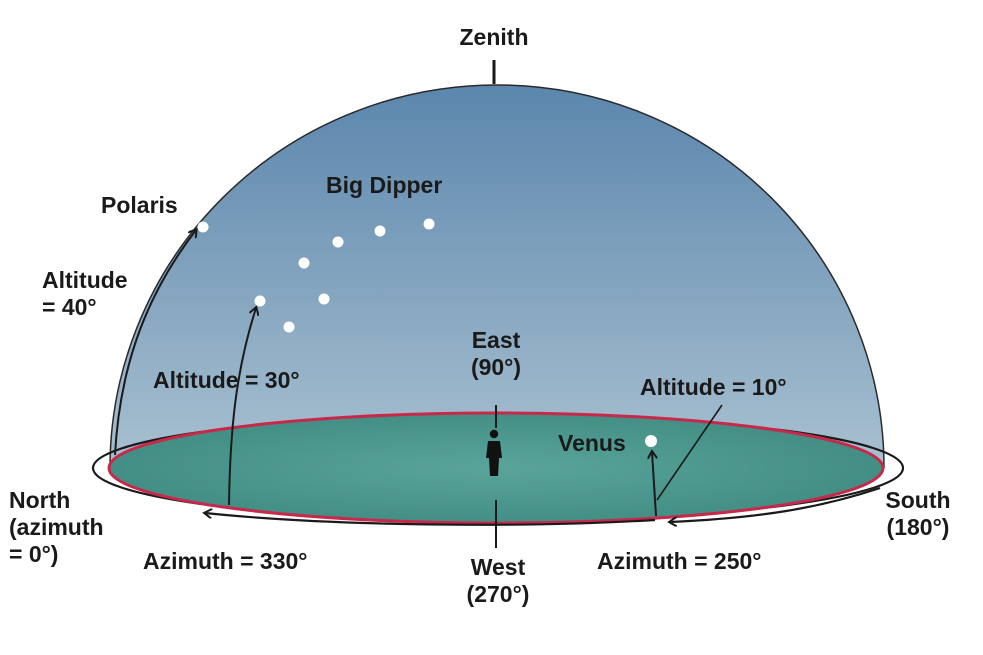 The height and width of the screenshot is (655, 983). I want to click on east-line: East, so click(496, 340).